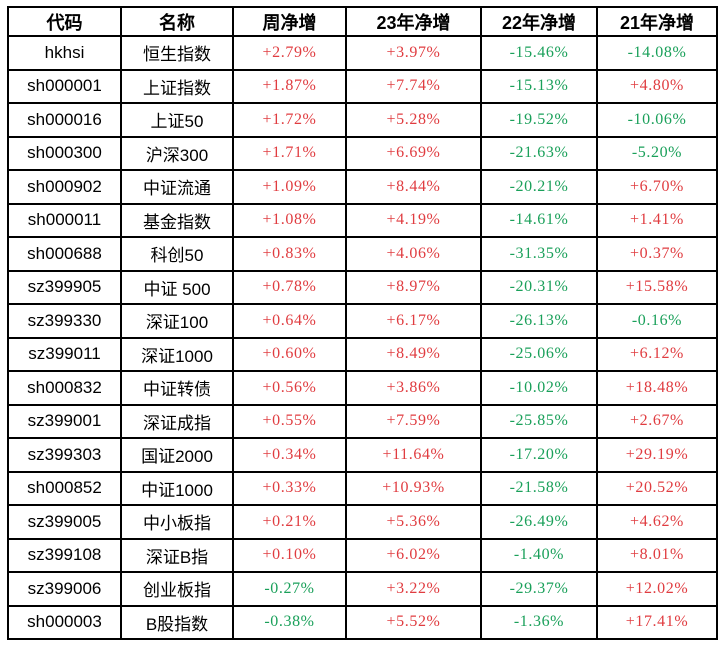 This screenshot has height=651, width=723. I want to click on code-cell: sh000001, so click(64, 86).